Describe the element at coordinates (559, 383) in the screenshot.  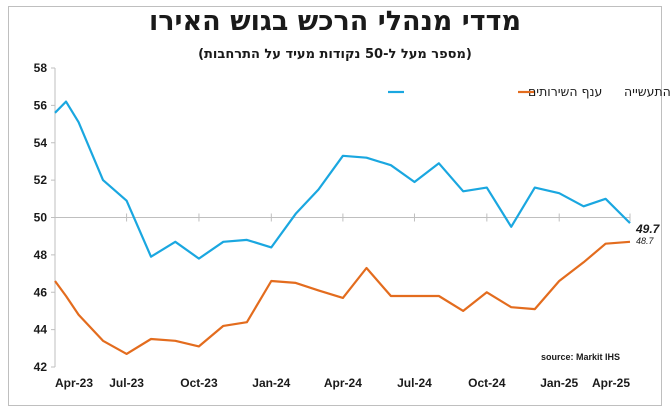
I see `x-tick-label: Jan-25` at that location.